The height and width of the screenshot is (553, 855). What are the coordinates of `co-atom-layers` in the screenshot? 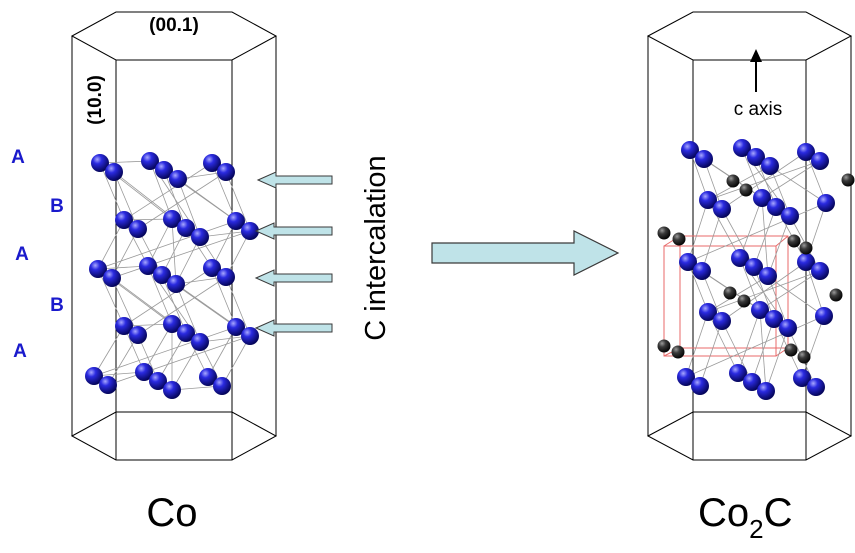 It's located at (172, 275).